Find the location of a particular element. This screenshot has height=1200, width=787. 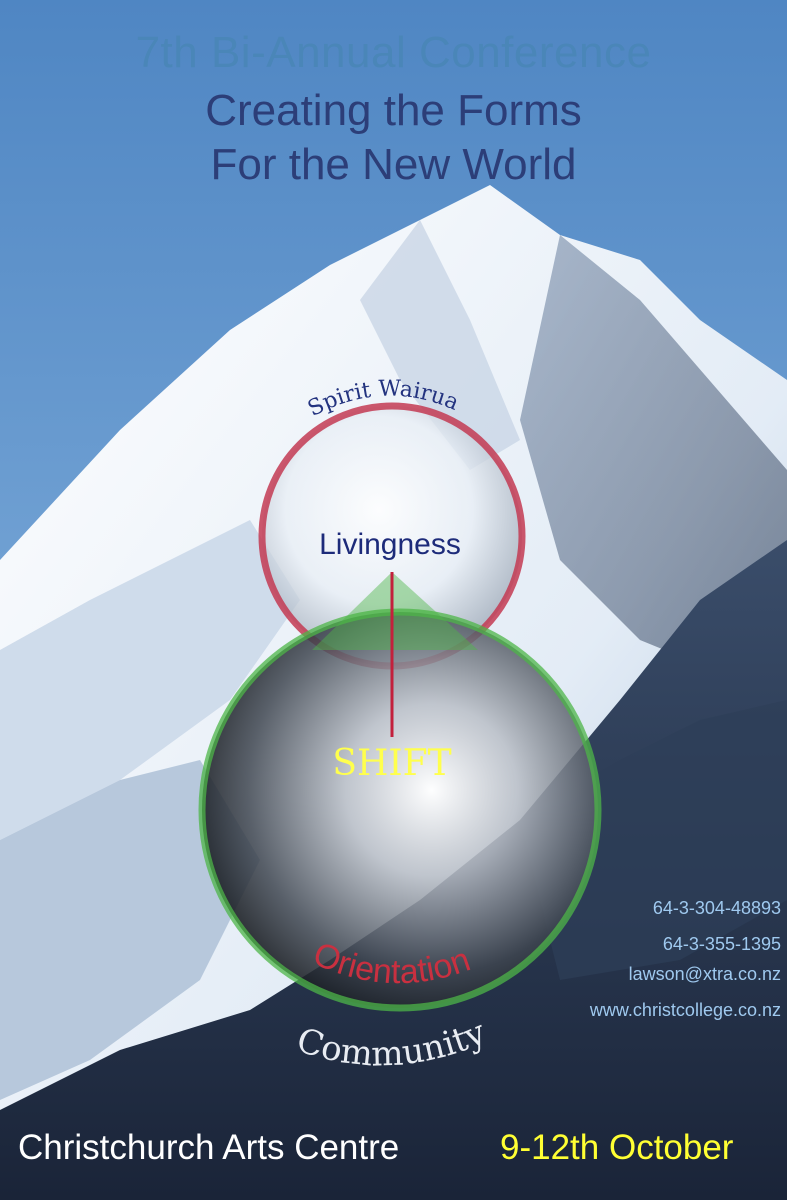

conference-edition: 7th Bi-Annual Conference is located at coordinates (393, 52).